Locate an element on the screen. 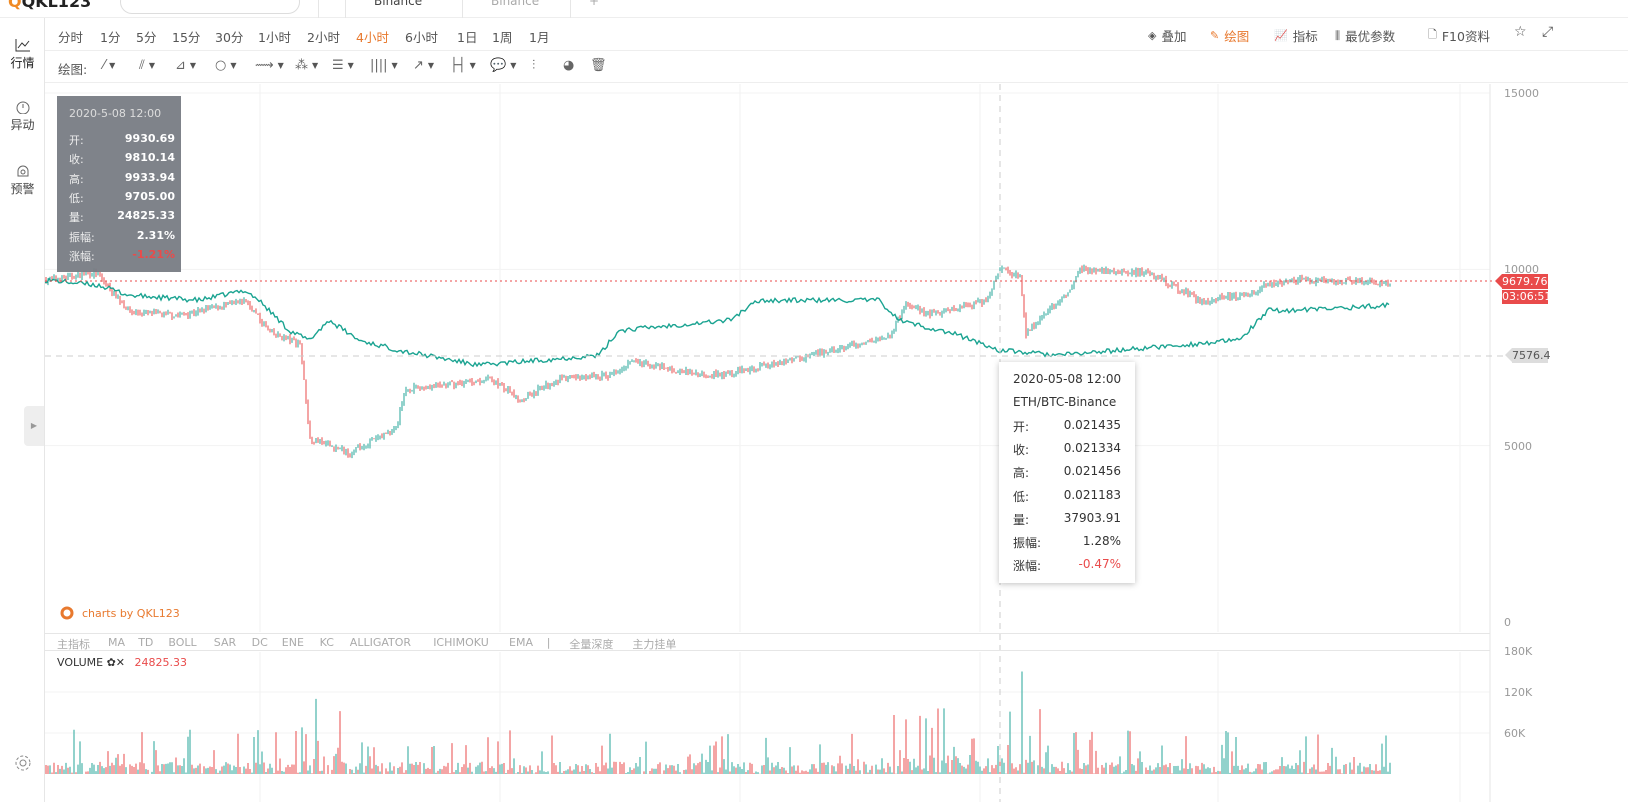 The image size is (1628, 802). settings-button is located at coordinates (22, 764).